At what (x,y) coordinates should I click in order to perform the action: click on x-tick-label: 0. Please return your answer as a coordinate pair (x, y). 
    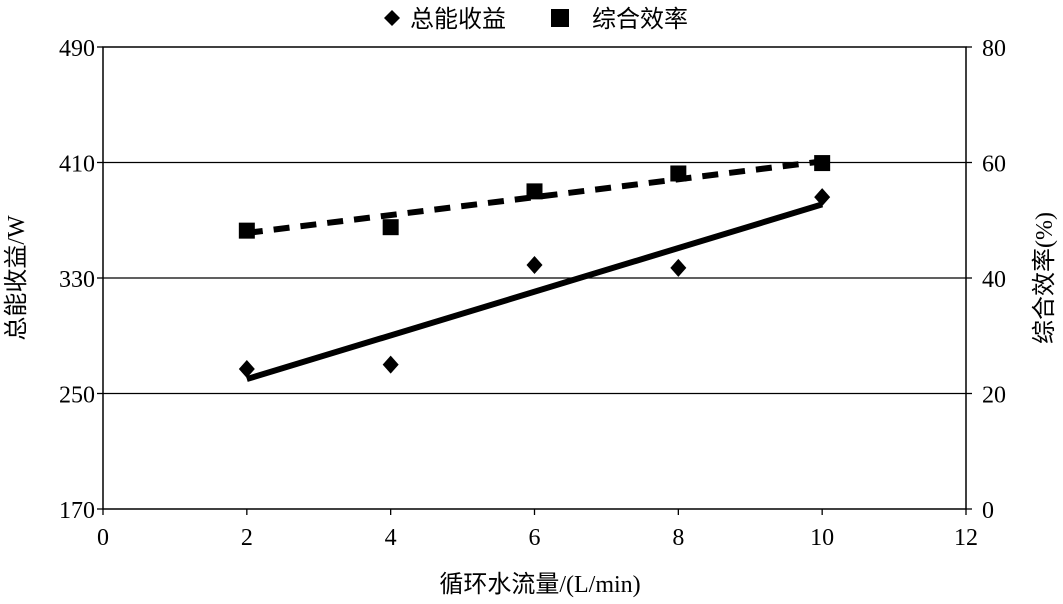
    Looking at the image, I should click on (103, 538).